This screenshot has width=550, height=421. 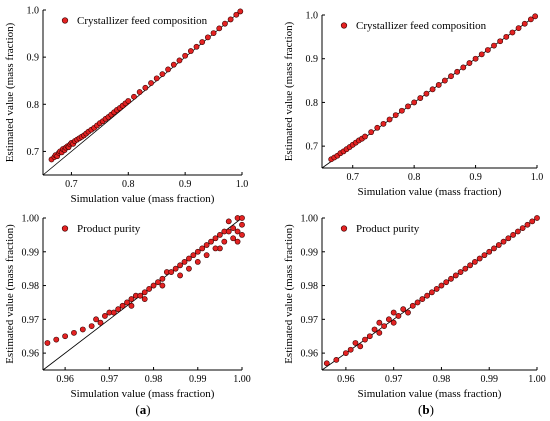 I want to click on panel-label-a: (a), so click(x=142, y=409).